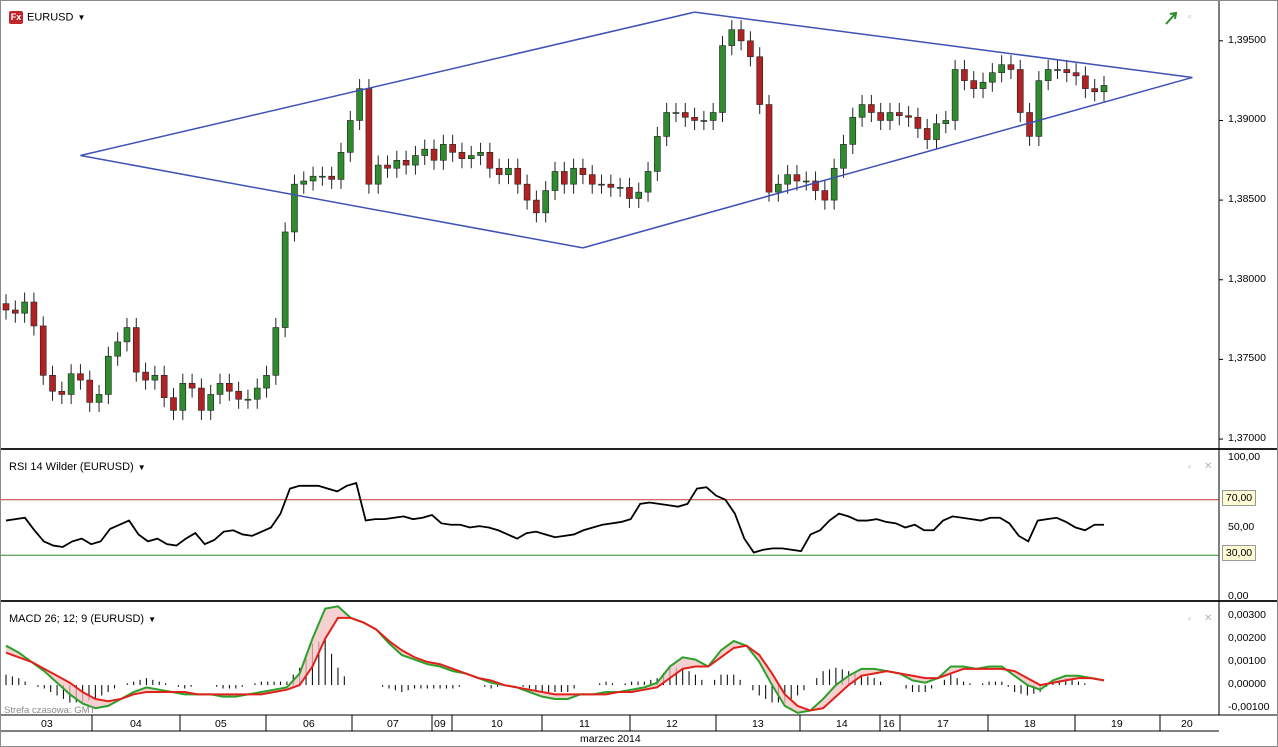 This screenshot has width=1278, height=747. I want to click on symbol-selector: Fx EURUSD ▼, so click(47, 17).